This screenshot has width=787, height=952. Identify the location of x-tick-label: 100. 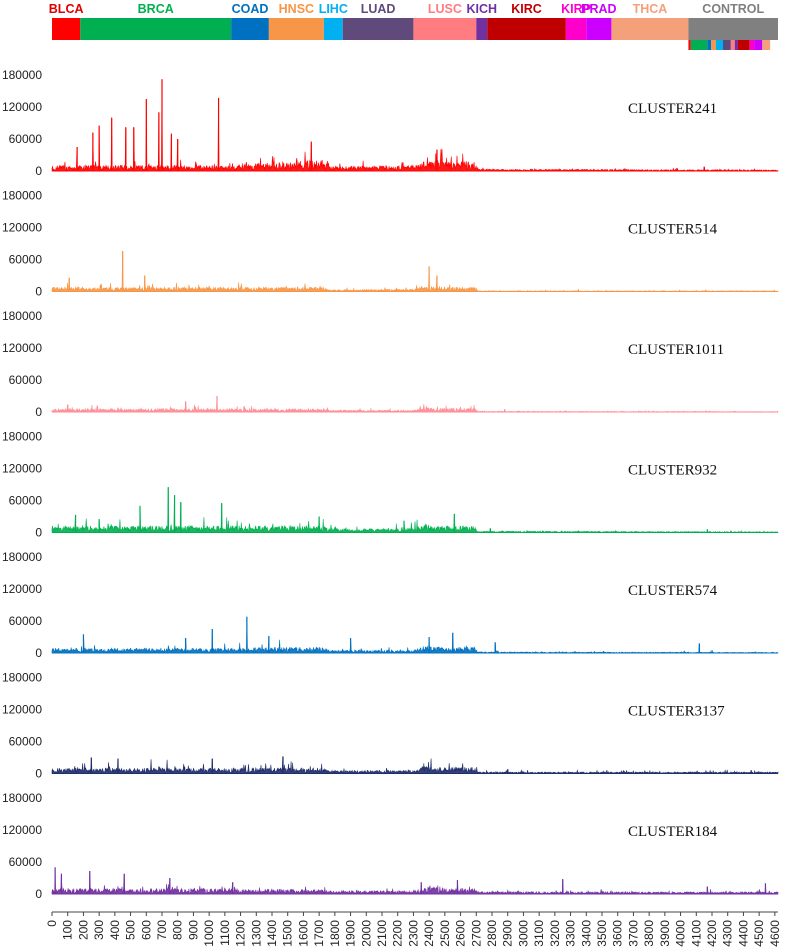
(68, 930).